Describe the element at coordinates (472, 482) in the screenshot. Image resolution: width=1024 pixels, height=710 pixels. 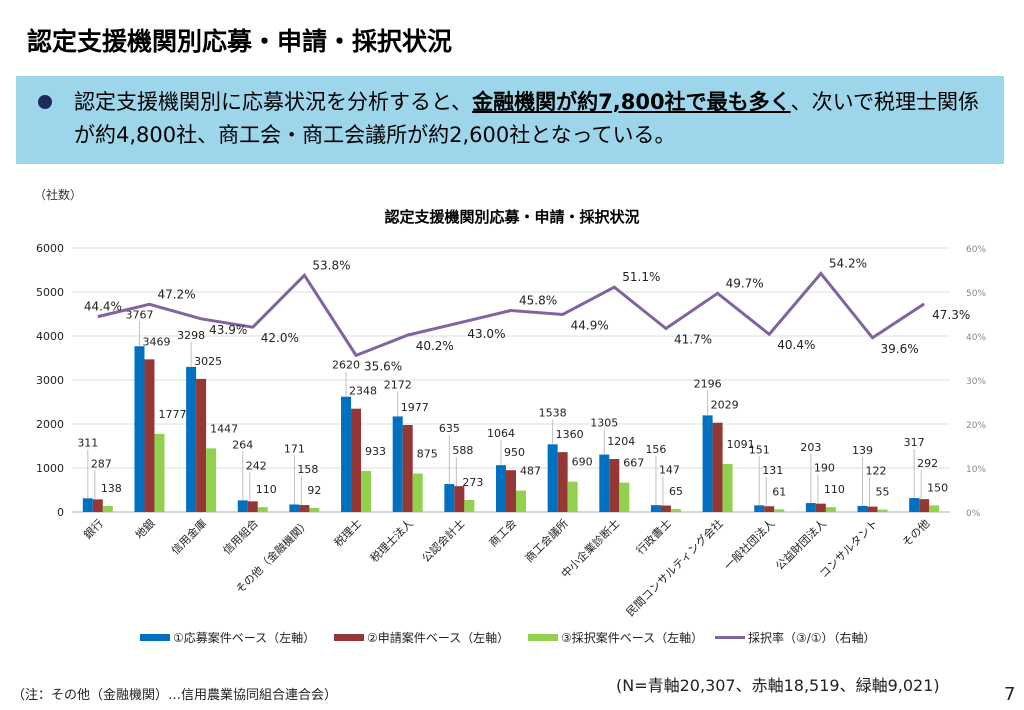
I see `bar-data-label: 273` at that location.